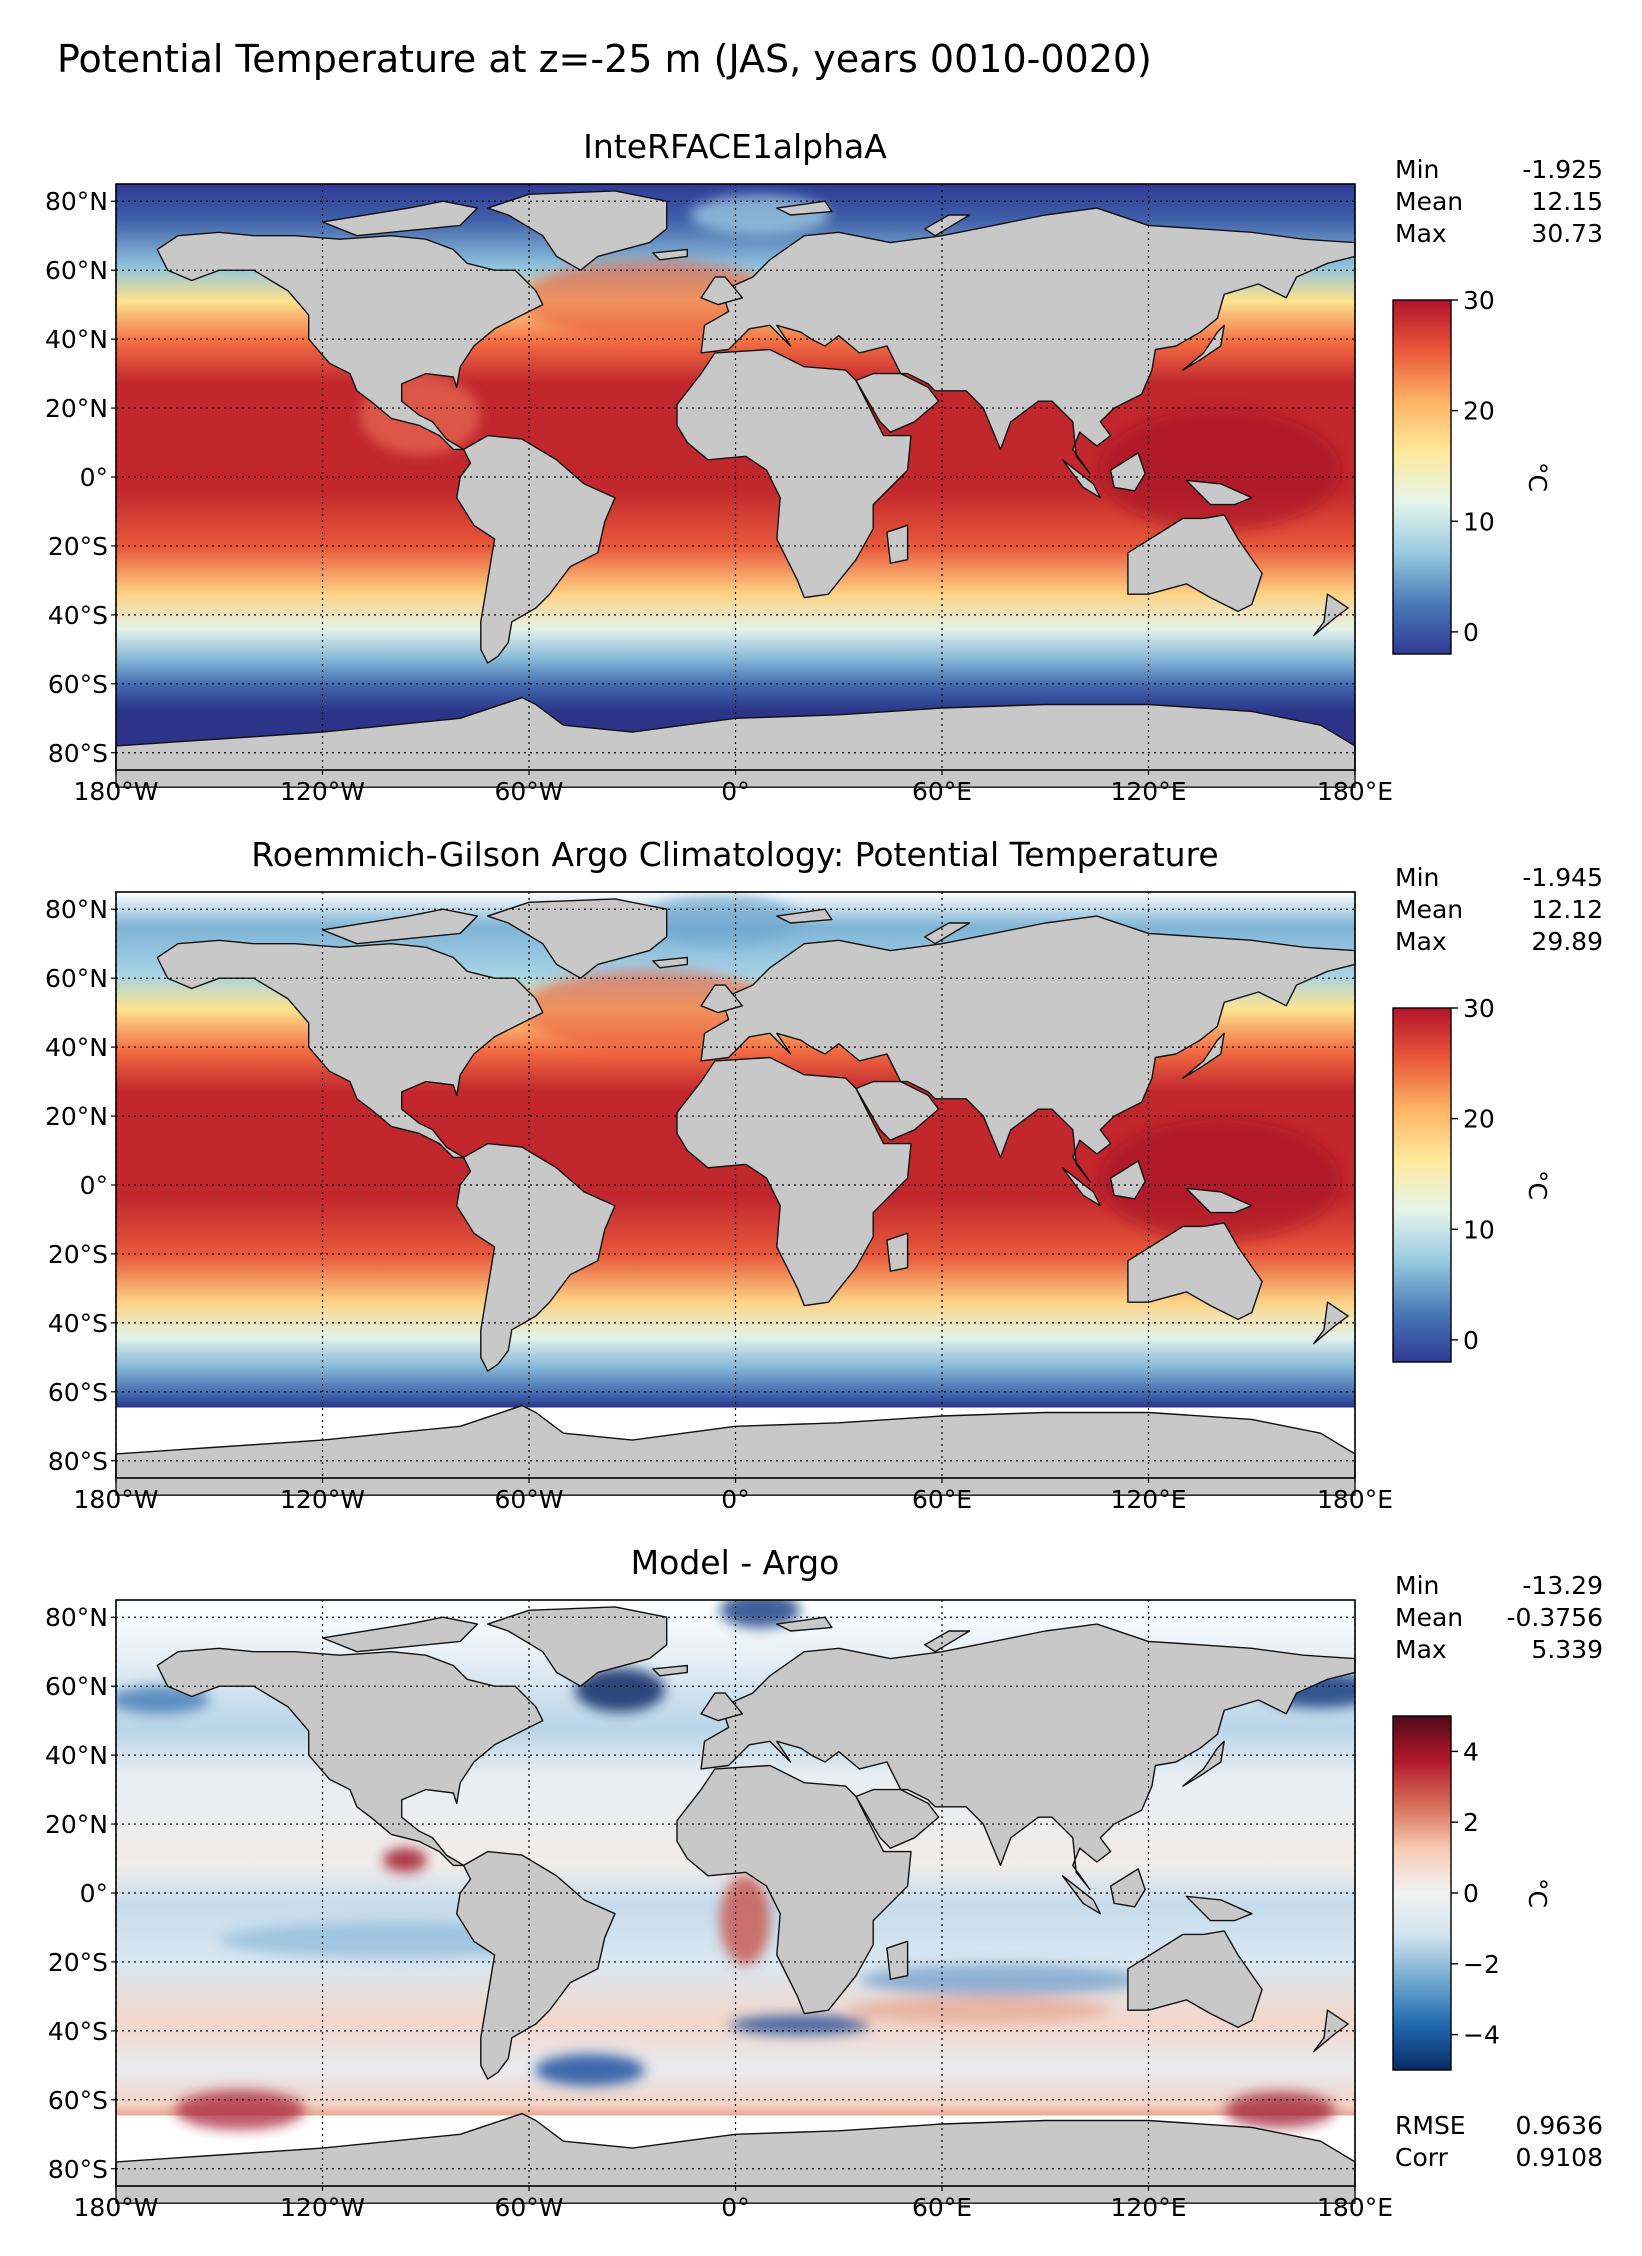 Image resolution: width=1642 pixels, height=2256 pixels. What do you see at coordinates (1562, 169) in the screenshot?
I see `stat-value: -1.925` at bounding box center [1562, 169].